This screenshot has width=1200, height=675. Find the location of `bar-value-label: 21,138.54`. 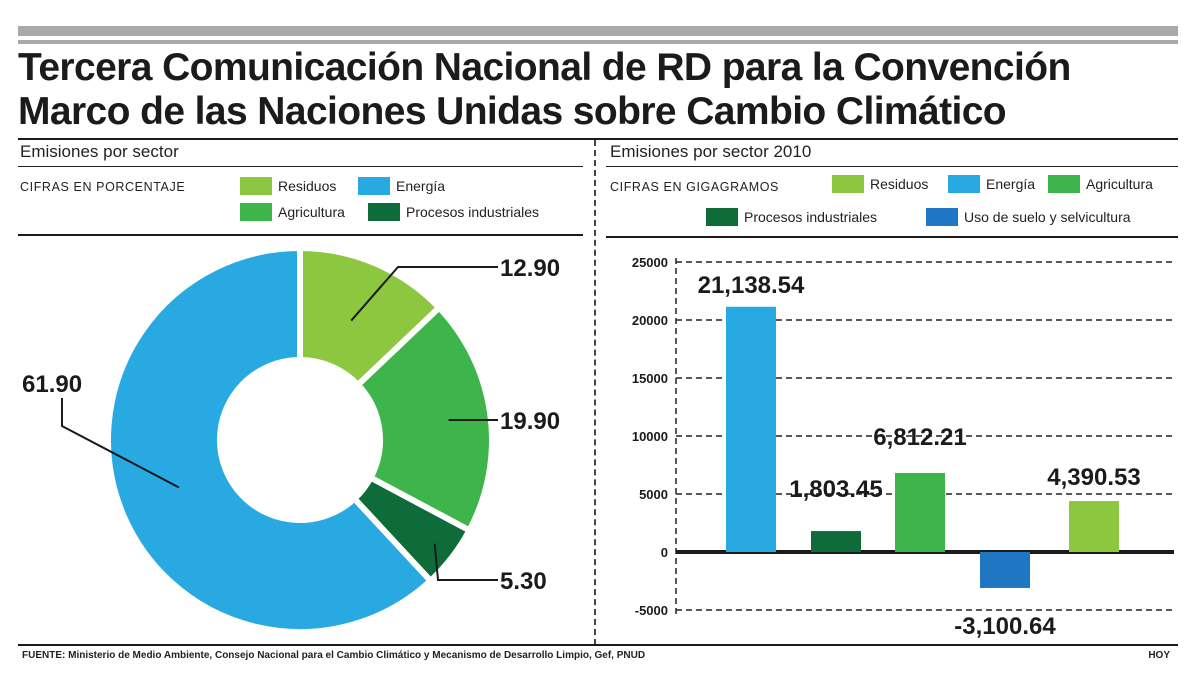

bar-value-label: 21,138.54 is located at coordinates (751, 285).